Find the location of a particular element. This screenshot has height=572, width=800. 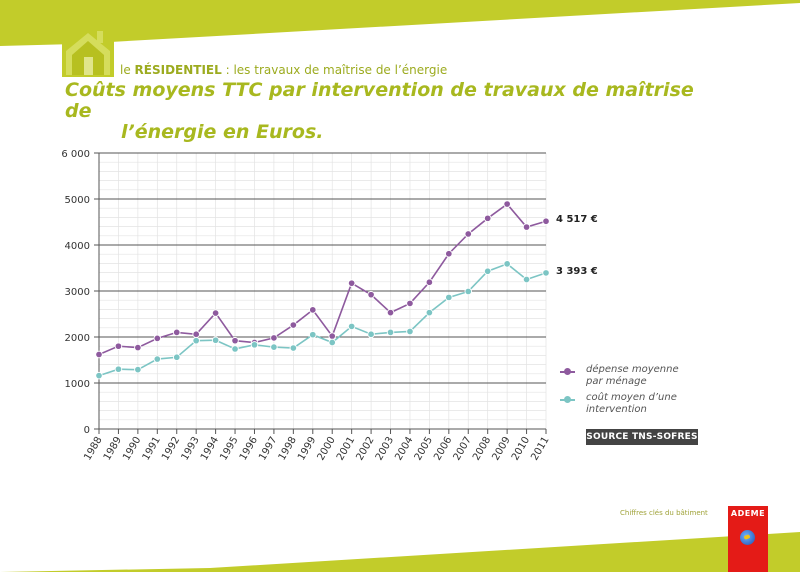

x-tick-label: 1995 is located at coordinates (229, 449).